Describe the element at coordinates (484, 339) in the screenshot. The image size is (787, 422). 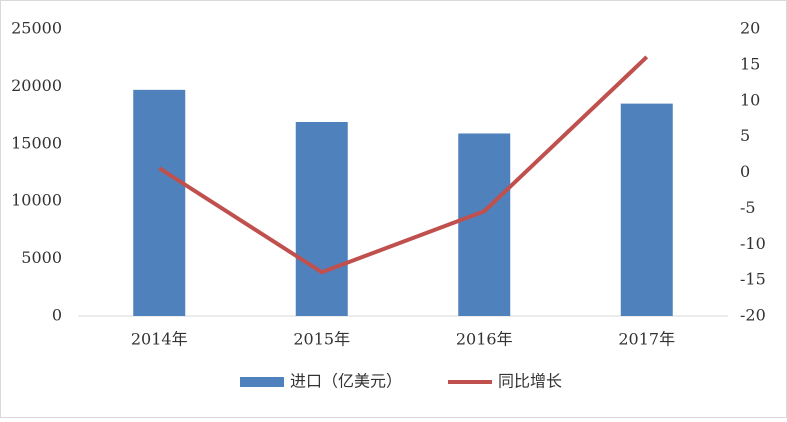
I see `x-tick-label: 2016年` at that location.